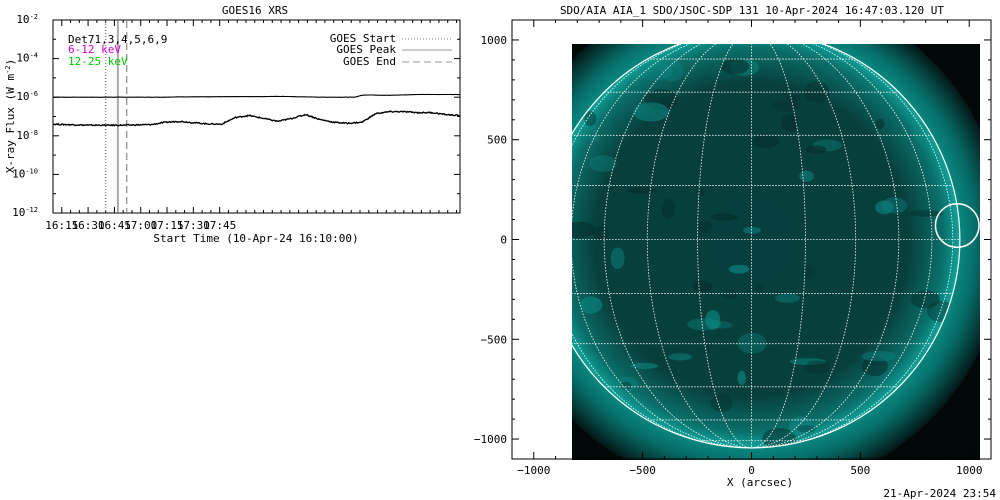 This screenshot has width=1000, height=500. I want to click on goes-x-tick-label: 16:30, so click(88, 225).